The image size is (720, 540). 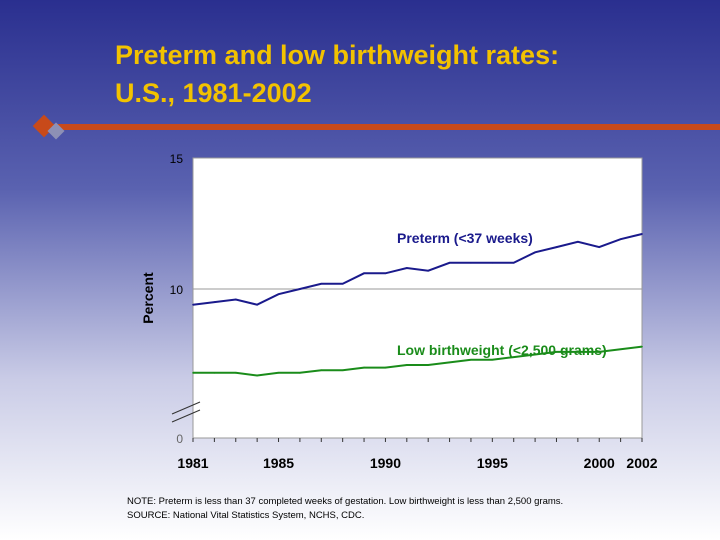 What do you see at coordinates (337, 55) in the screenshot?
I see `title-line-1: Preterm and low birthweight rates:` at bounding box center [337, 55].